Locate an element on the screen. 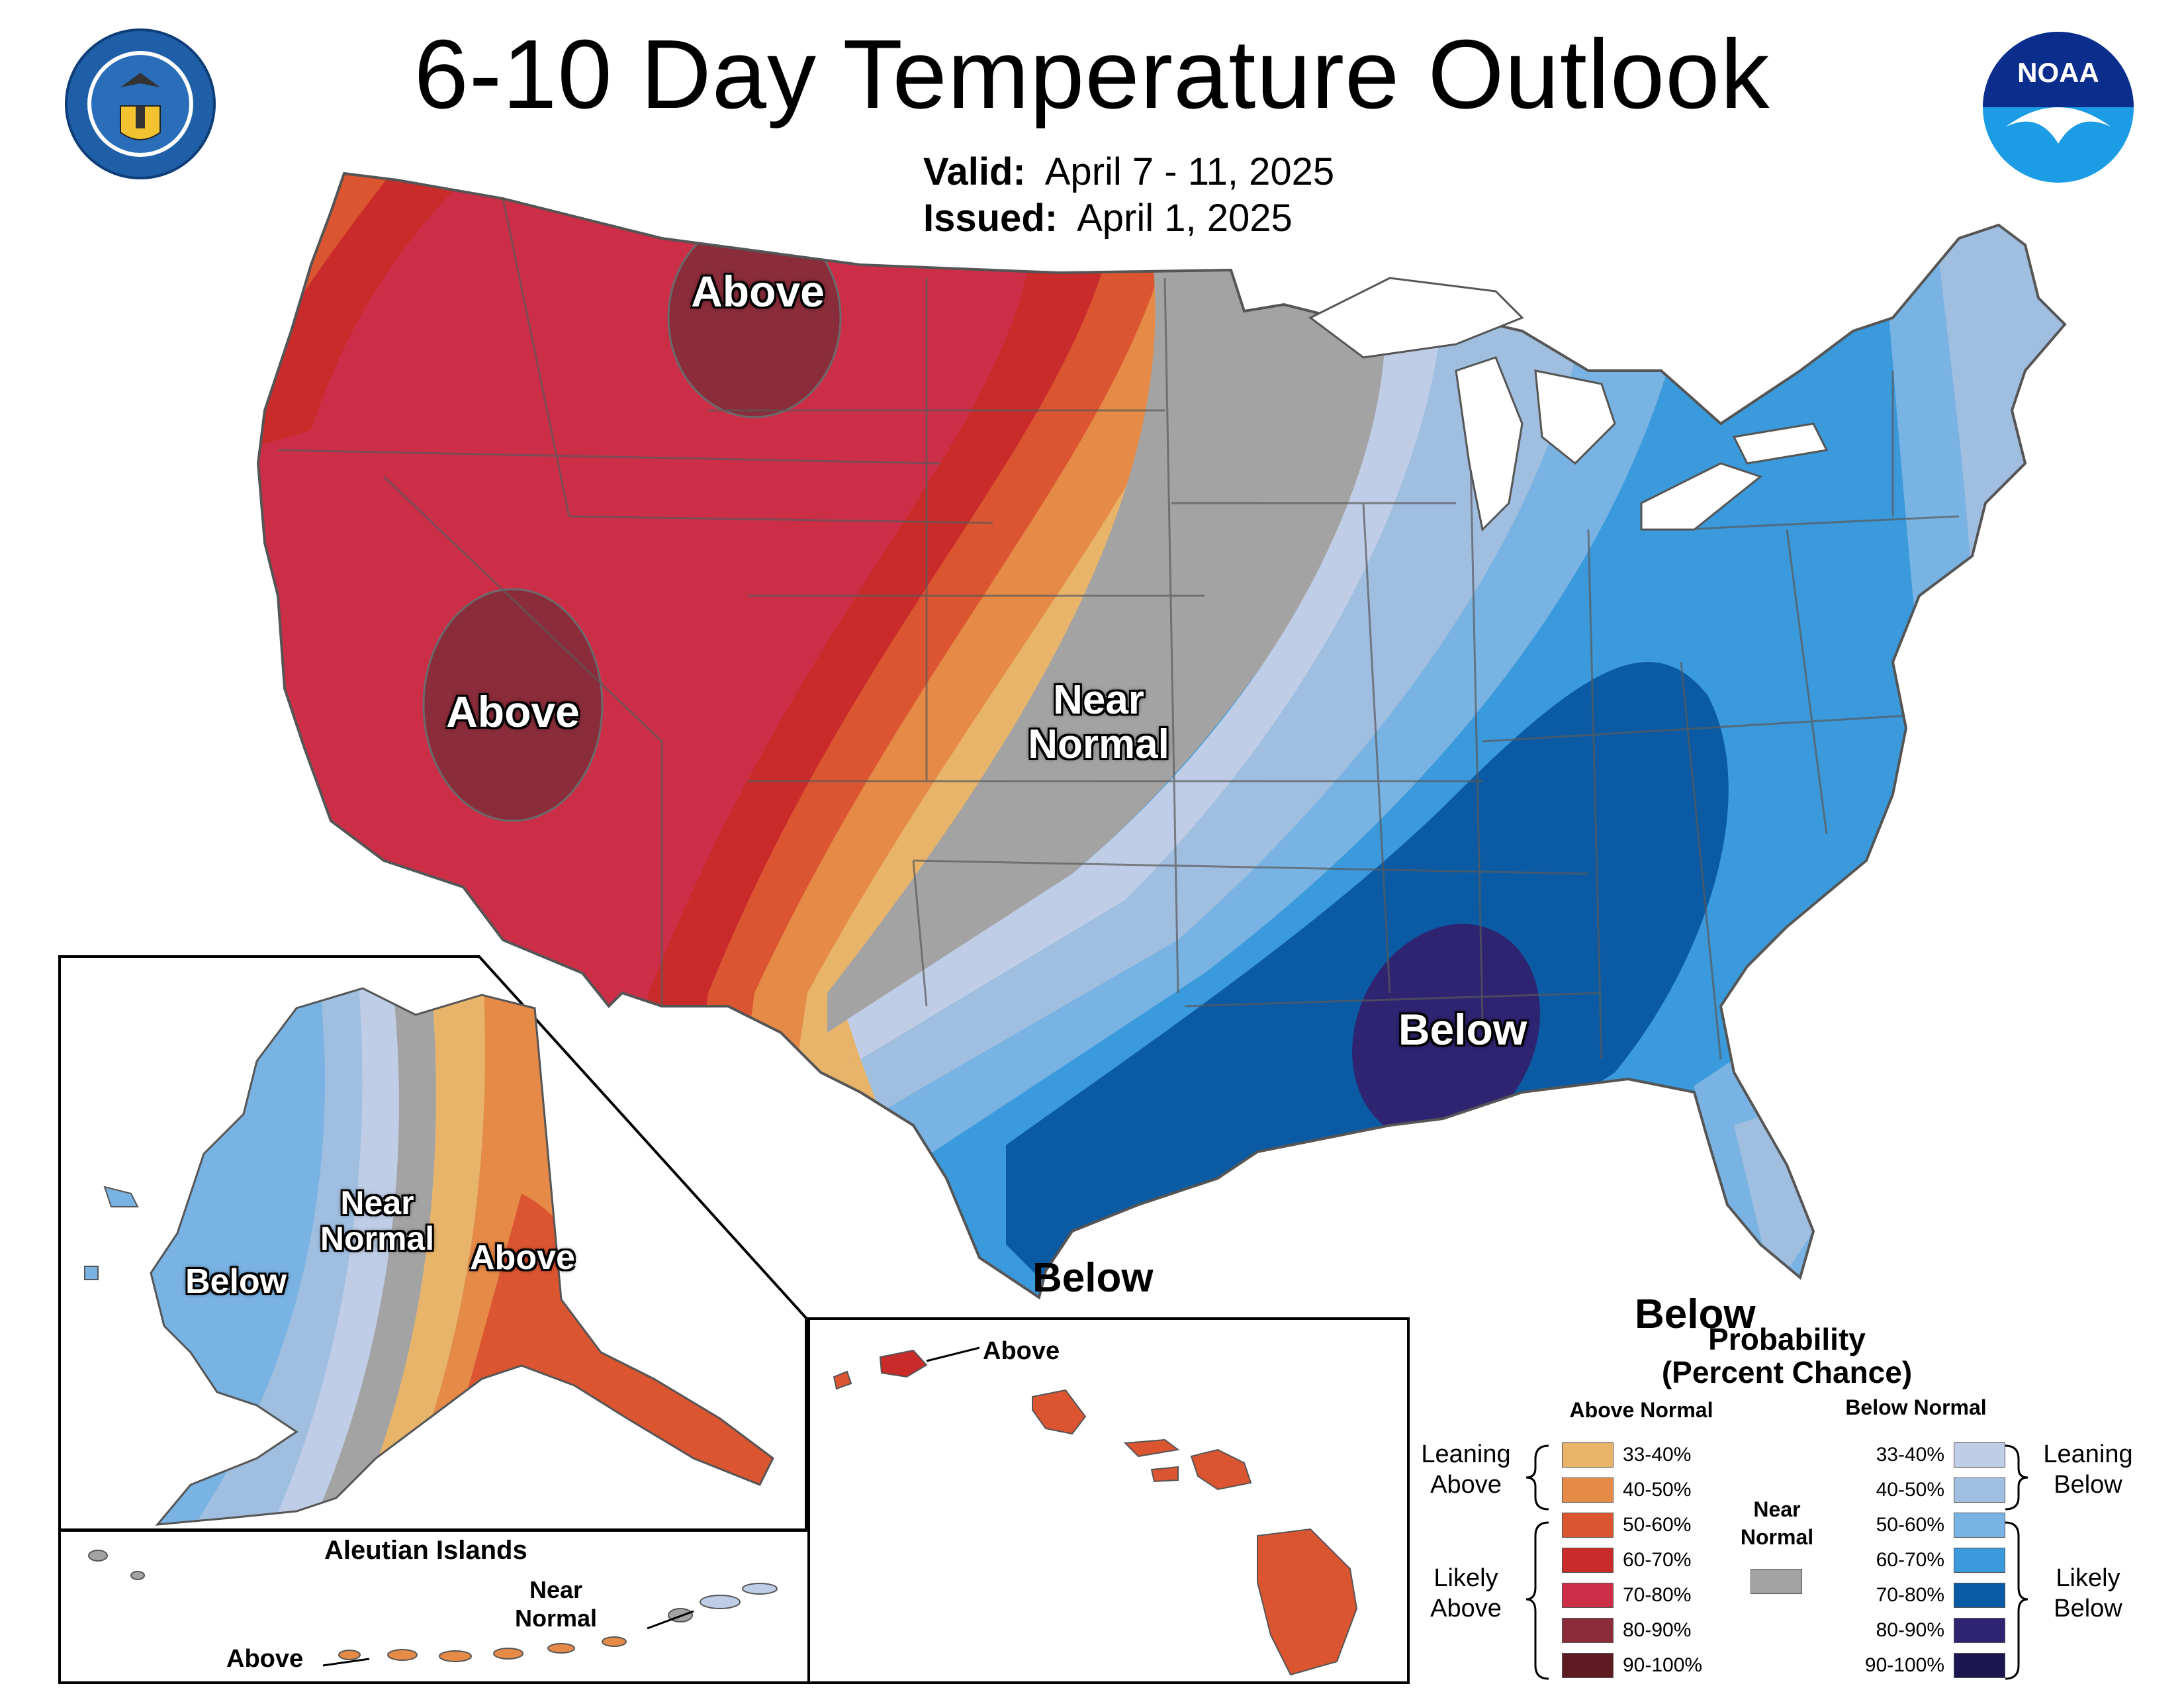  legend-above-row: 80-90% is located at coordinates (1631, 1630).